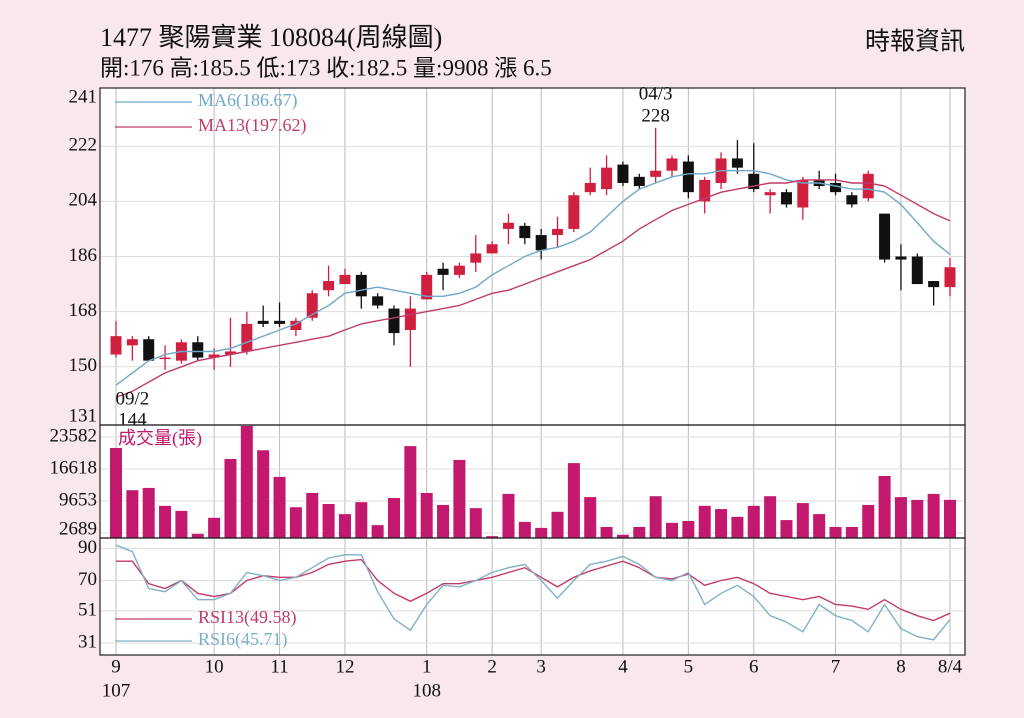 This screenshot has height=718, width=1024. What do you see at coordinates (83, 255) in the screenshot?
I see `y-tick-label: 186` at bounding box center [83, 255].